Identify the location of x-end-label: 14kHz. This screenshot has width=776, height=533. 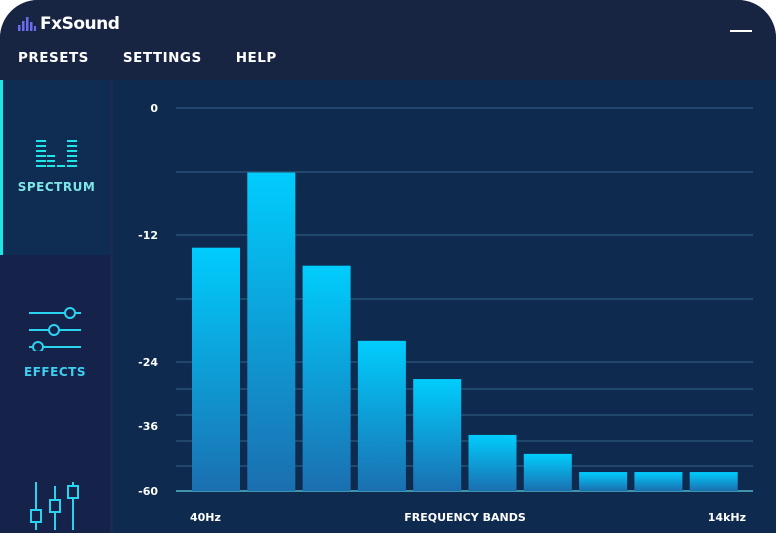
(727, 517).